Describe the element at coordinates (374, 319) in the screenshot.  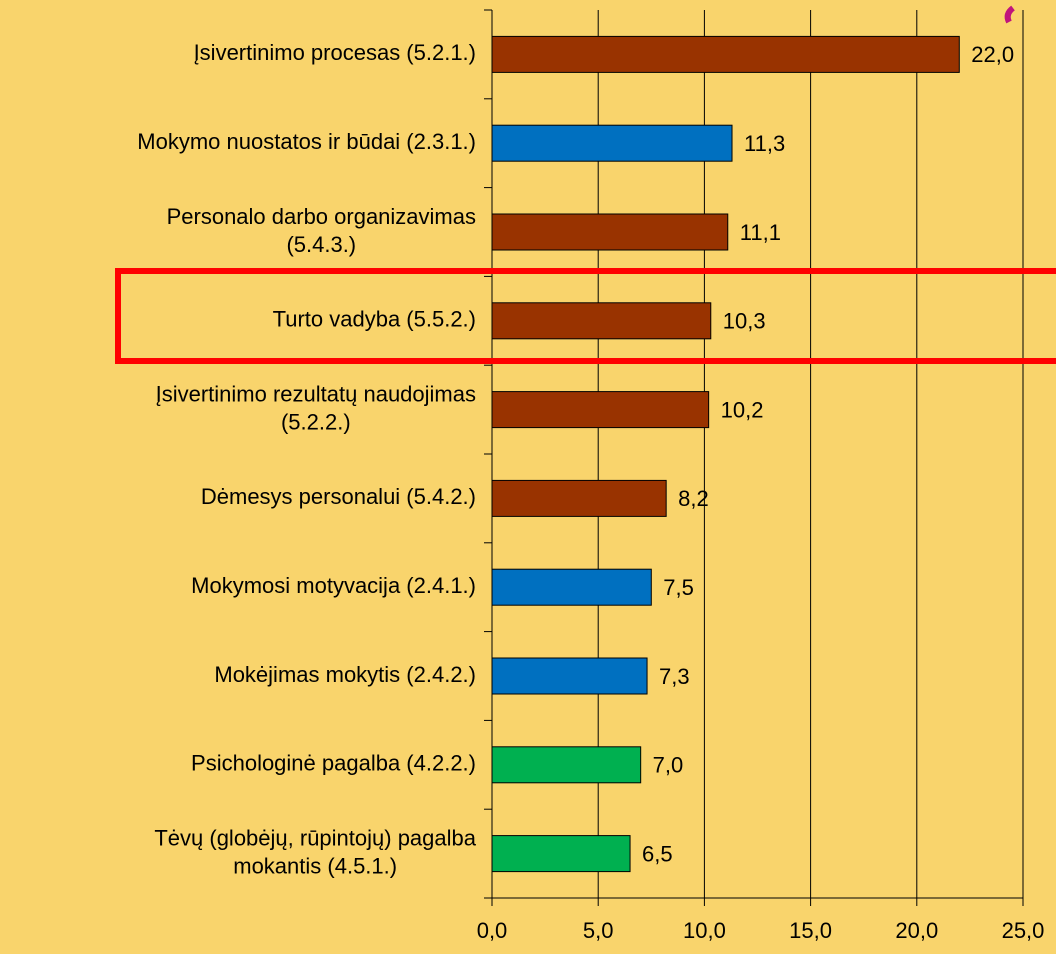
I see `y-tick-label: Turto vadyba (5.5.2.)` at that location.